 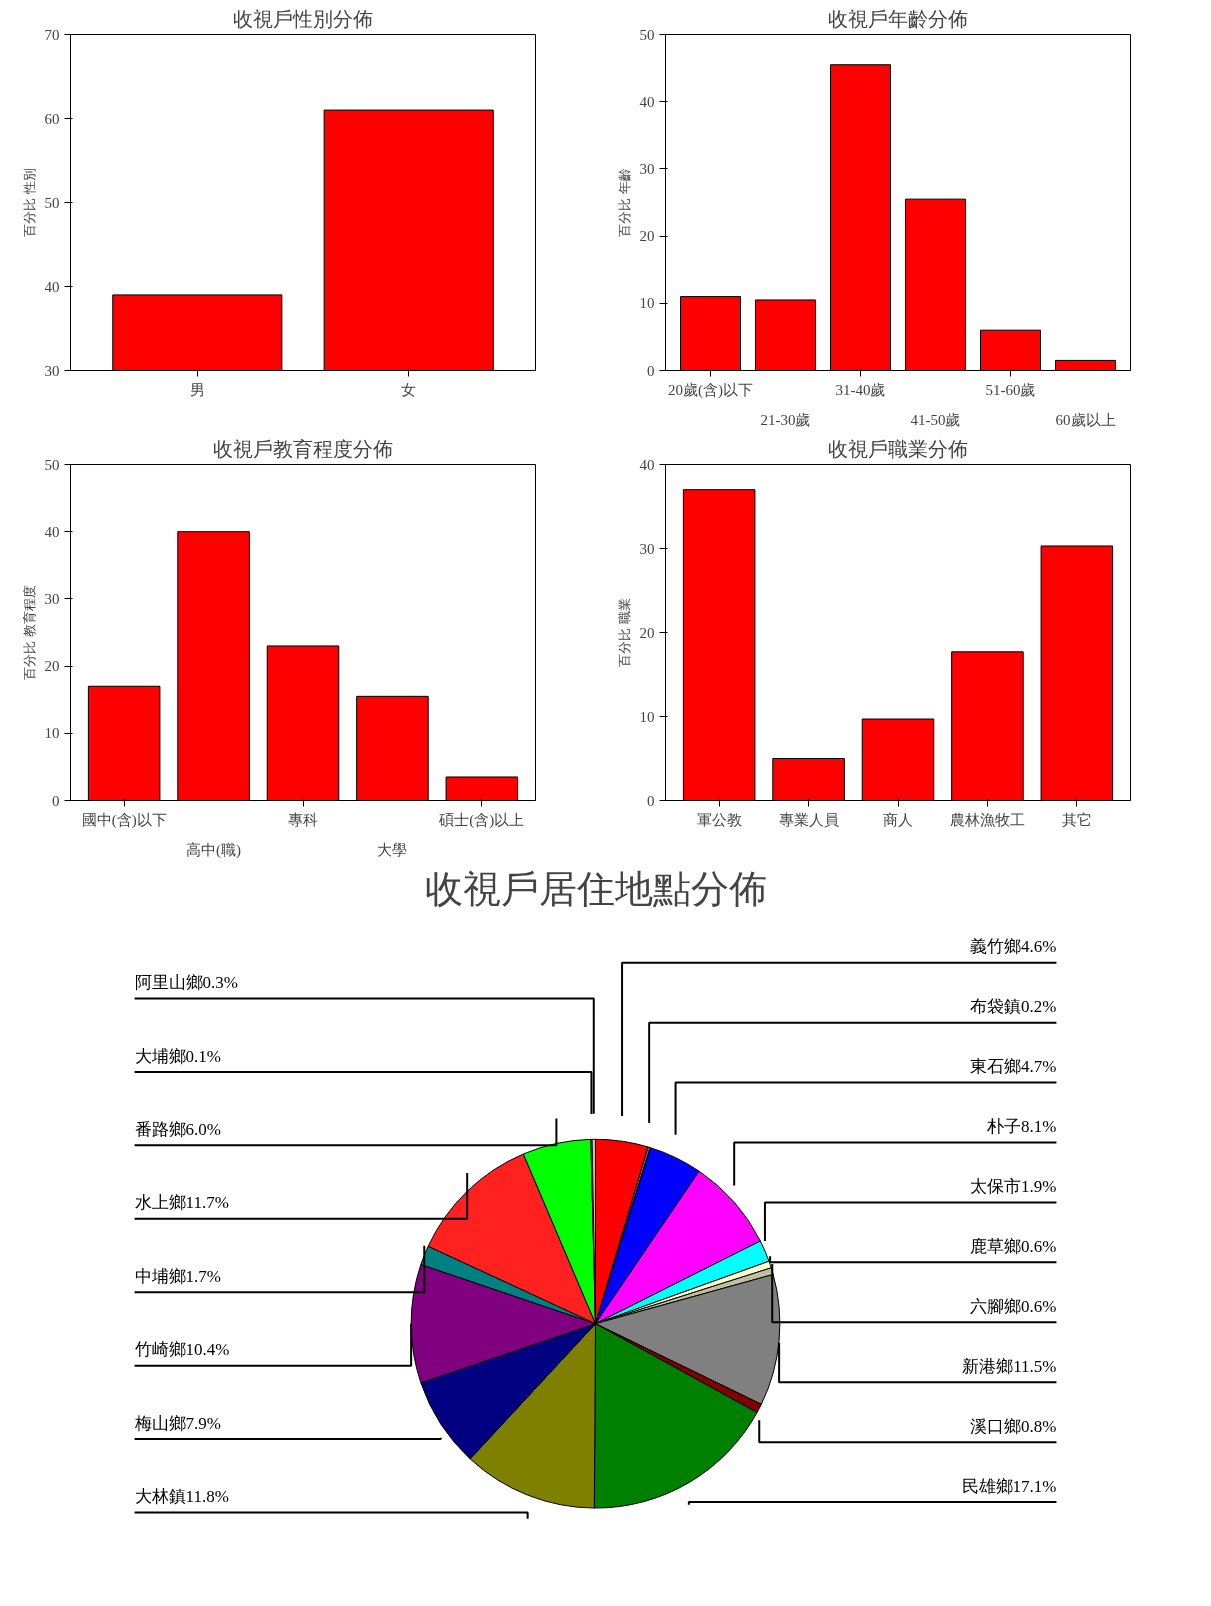 What do you see at coordinates (1013, 1067) in the screenshot?
I see `slice-label: 東石鄉4.7%` at bounding box center [1013, 1067].